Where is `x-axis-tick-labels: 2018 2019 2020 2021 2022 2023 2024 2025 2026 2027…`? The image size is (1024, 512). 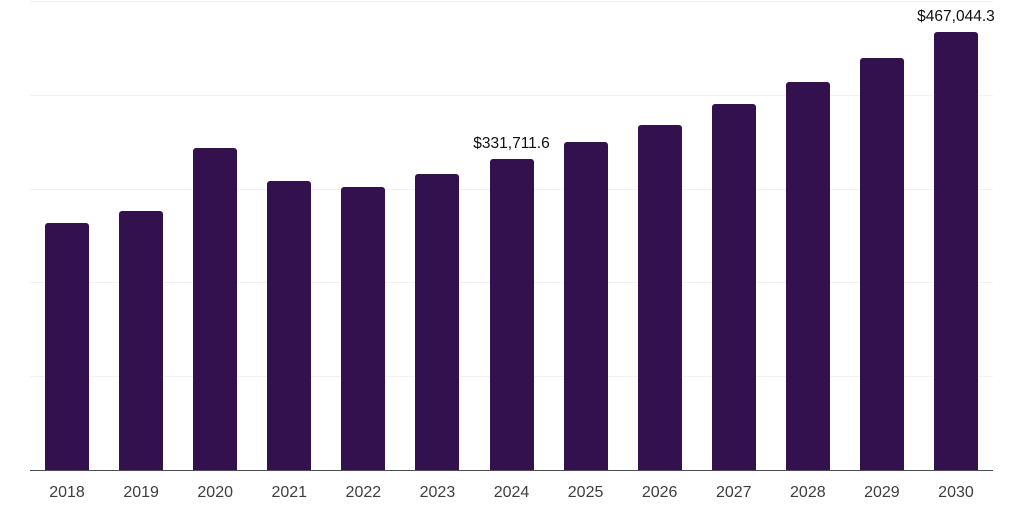 x-axis-tick-labels: 2018 2019 2020 2021 2022 2023 2024 2025 2026 2027… is located at coordinates (511, 493).